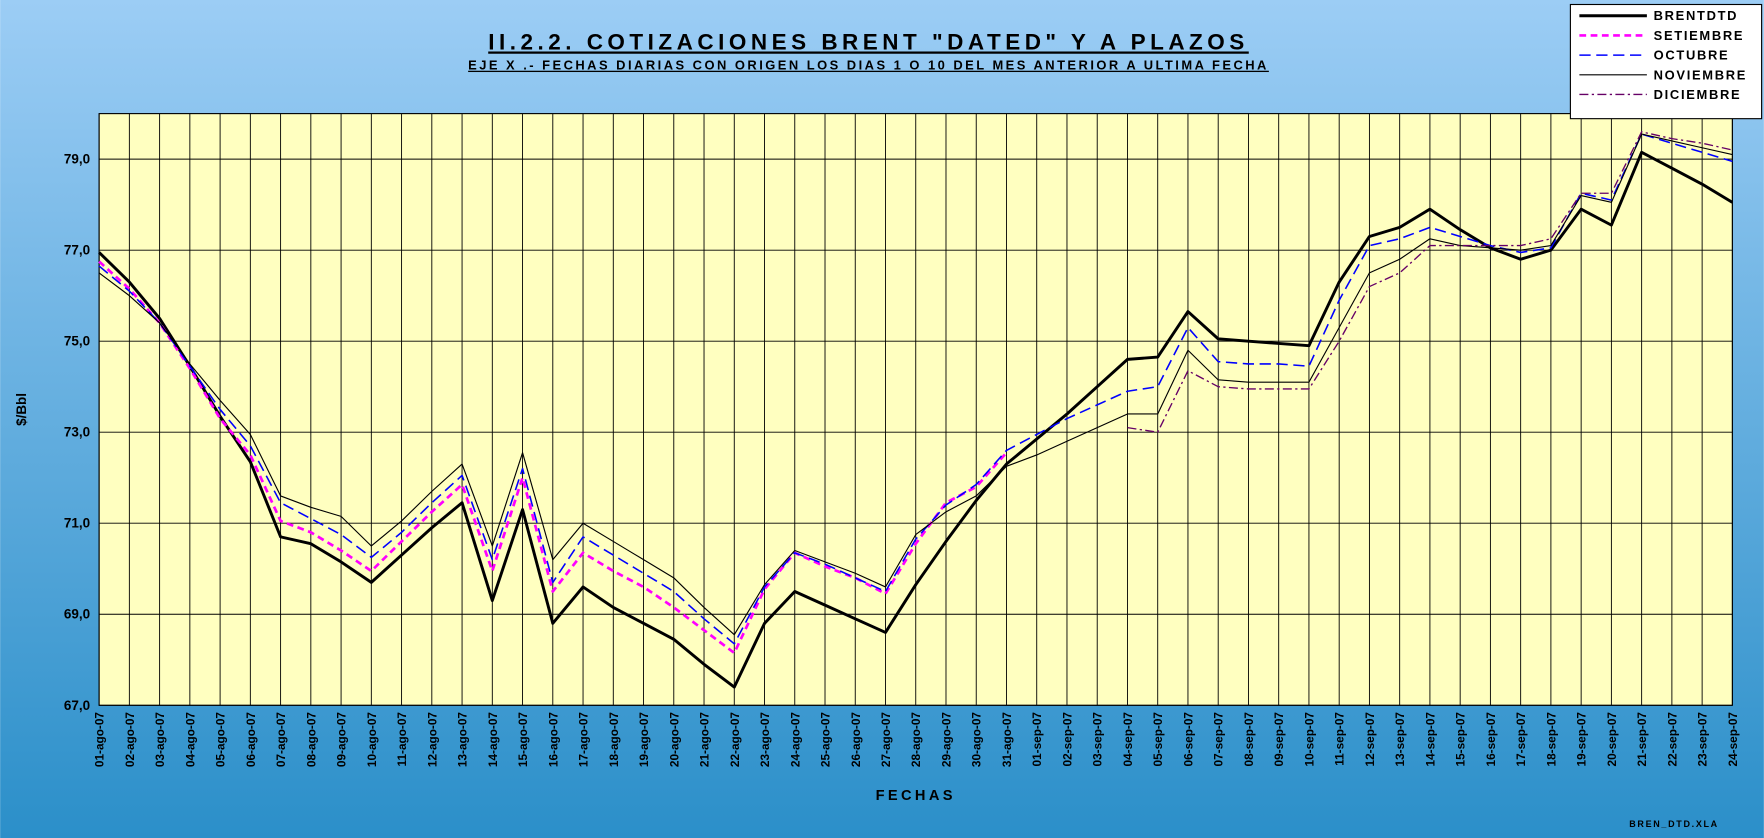  What do you see at coordinates (21, 409) in the screenshot?
I see `y-axis-label: $/Bbl` at bounding box center [21, 409].